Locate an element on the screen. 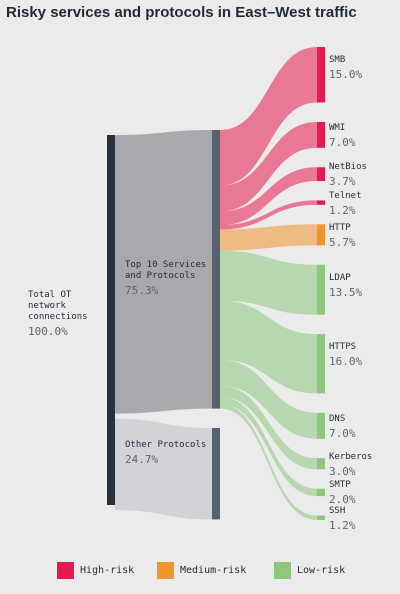 This screenshot has width=400, height=594. legend-label: Low-risk is located at coordinates (321, 570).